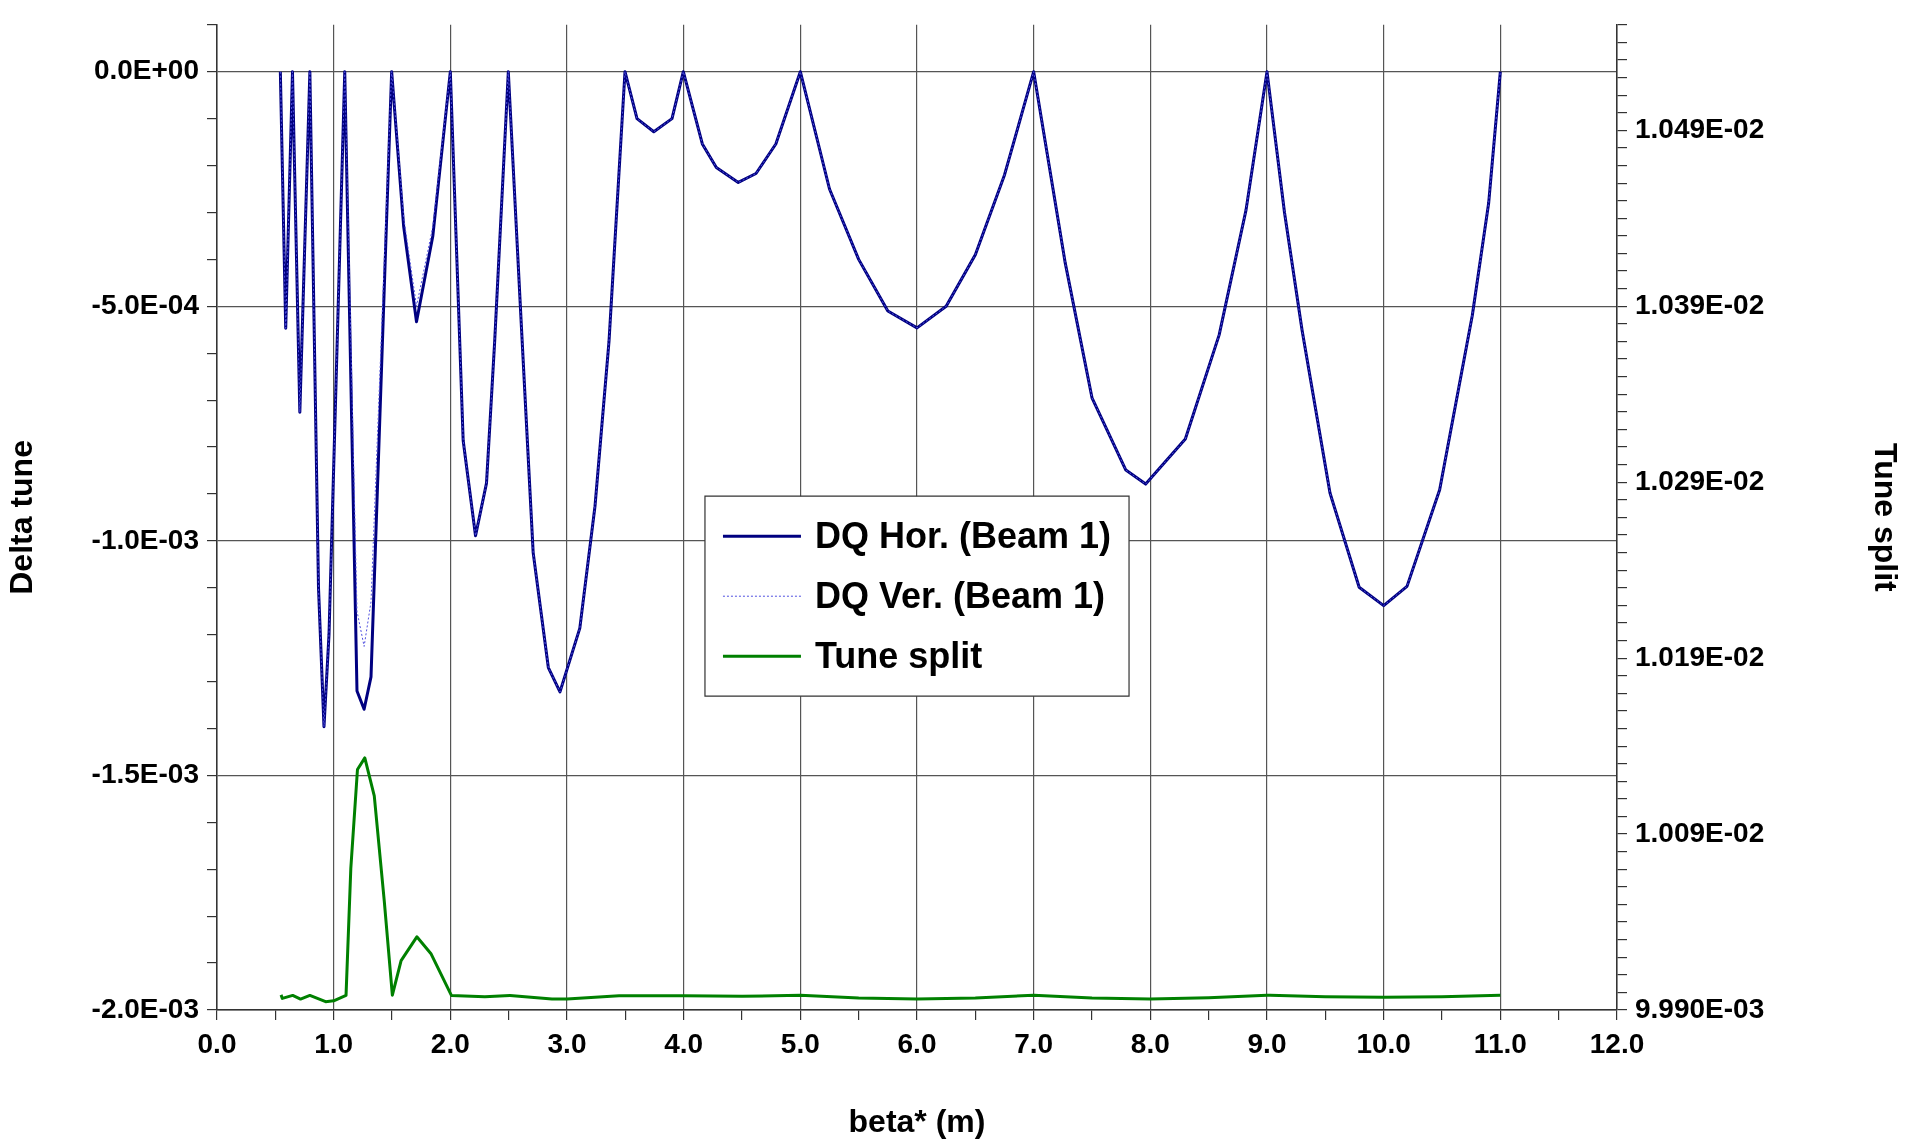  Describe the element at coordinates (1034, 1043) in the screenshot. I see `x-tick-label: 7.0` at that location.